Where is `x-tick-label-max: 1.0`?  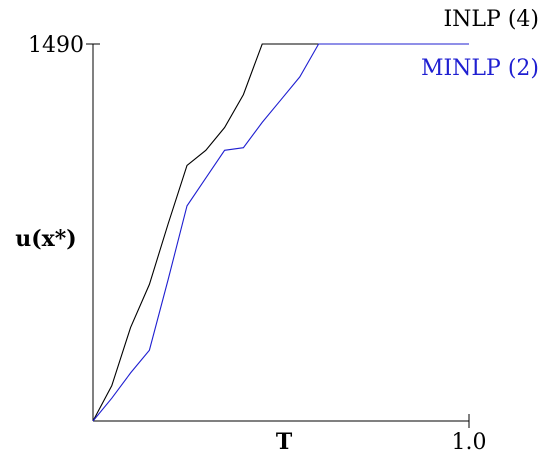 x-tick-label-max: 1.0 is located at coordinates (469, 442).